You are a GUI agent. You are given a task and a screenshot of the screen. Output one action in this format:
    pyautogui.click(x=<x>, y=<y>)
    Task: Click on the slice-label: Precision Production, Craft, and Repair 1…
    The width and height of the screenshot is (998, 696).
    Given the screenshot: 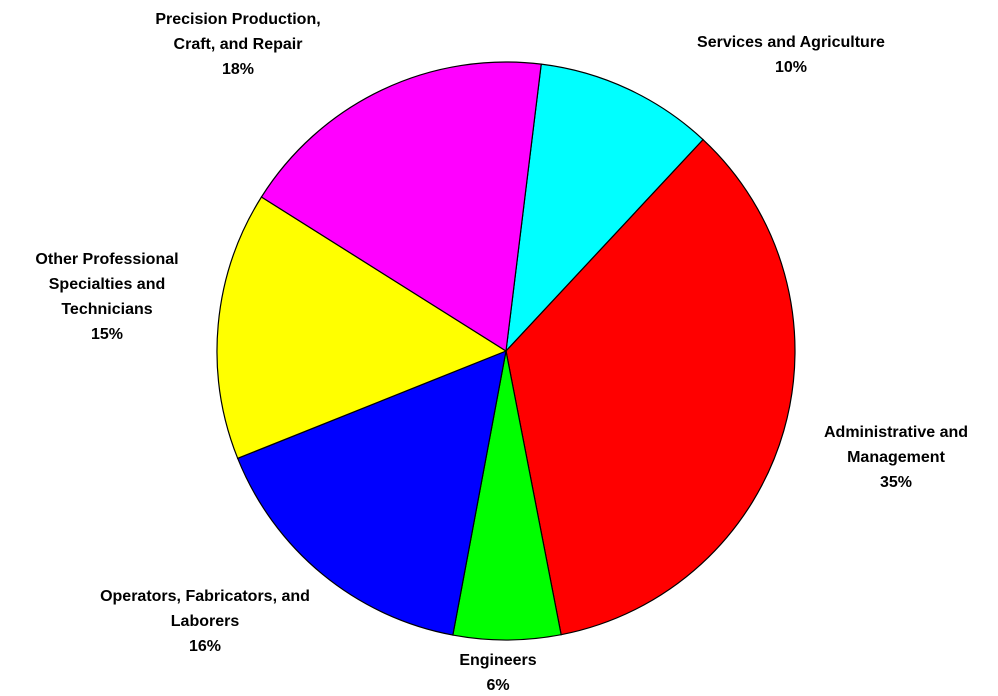 What is the action you would take?
    pyautogui.click(x=238, y=44)
    